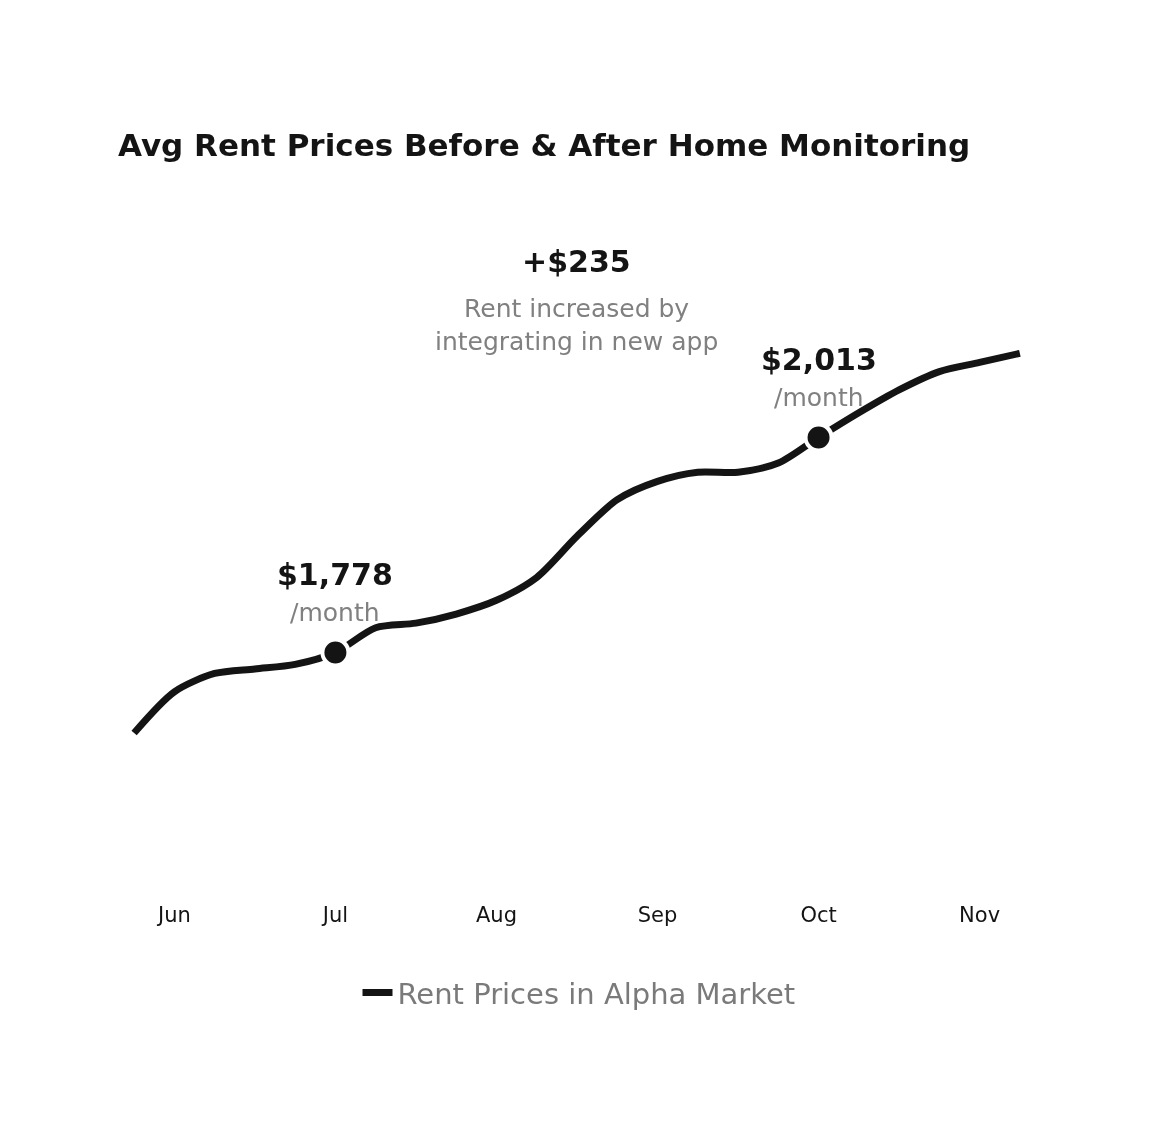 This screenshot has height=1128, width=1175. What do you see at coordinates (576, 261) in the screenshot?
I see `text: +$235` at bounding box center [576, 261].